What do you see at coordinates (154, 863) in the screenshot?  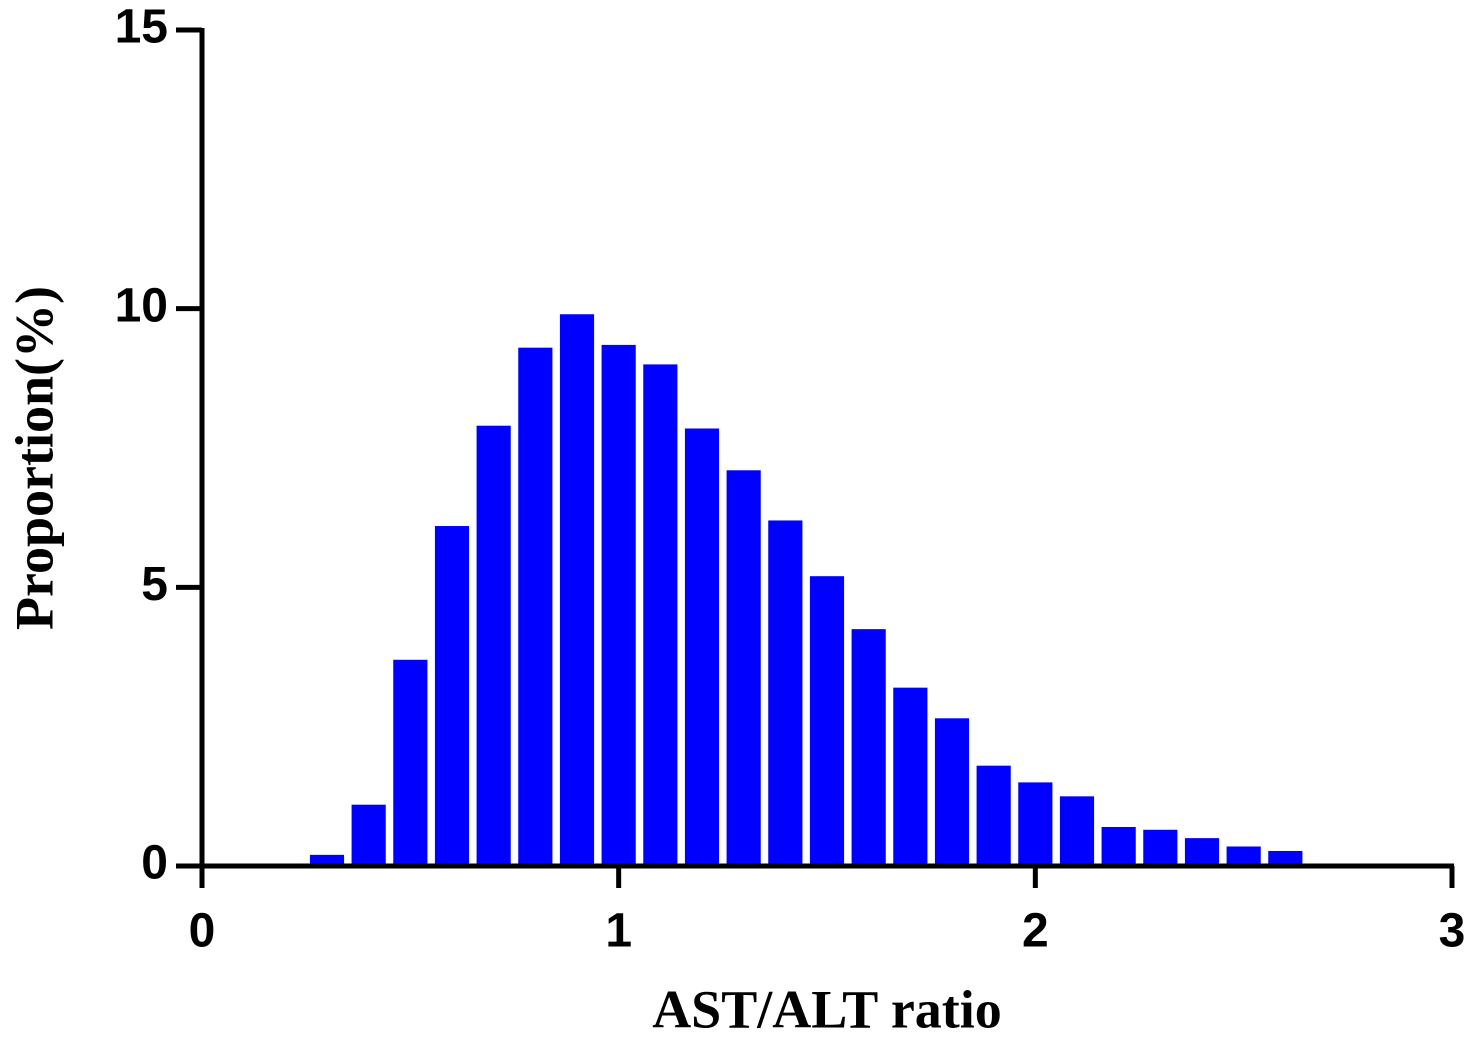 I see `y-tick-label: 0` at bounding box center [154, 863].